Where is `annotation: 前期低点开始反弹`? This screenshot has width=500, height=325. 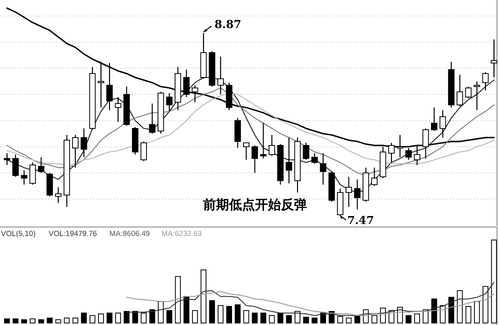
annotation: 前期低点开始反弹 is located at coordinates (254, 205).